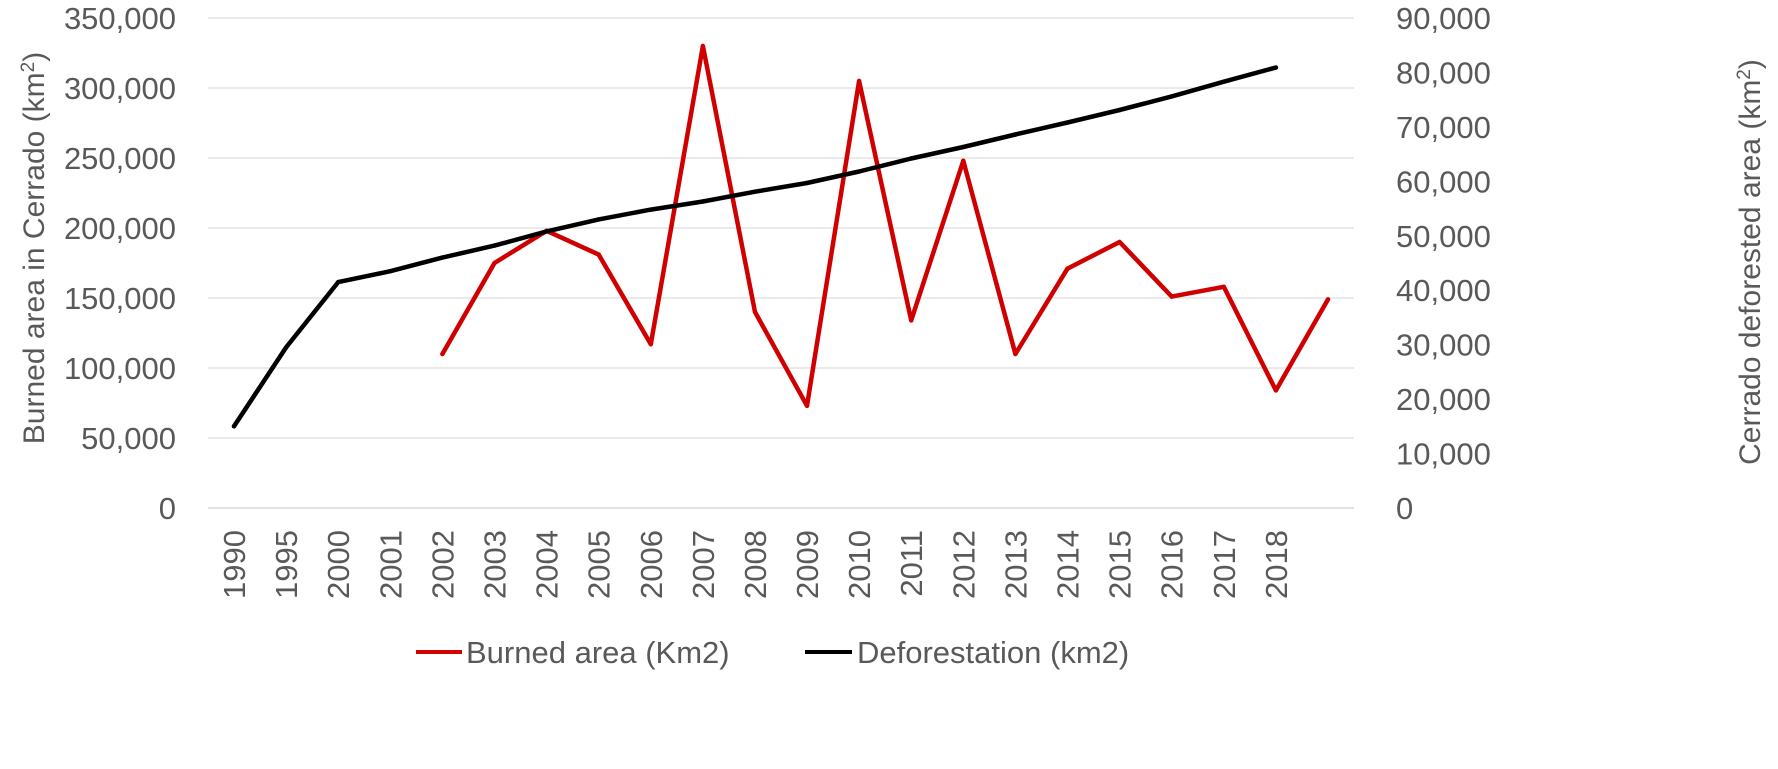 This screenshot has width=1778, height=769. What do you see at coordinates (1443, 127) in the screenshot?
I see `right-tick-label: 70,000` at bounding box center [1443, 127].